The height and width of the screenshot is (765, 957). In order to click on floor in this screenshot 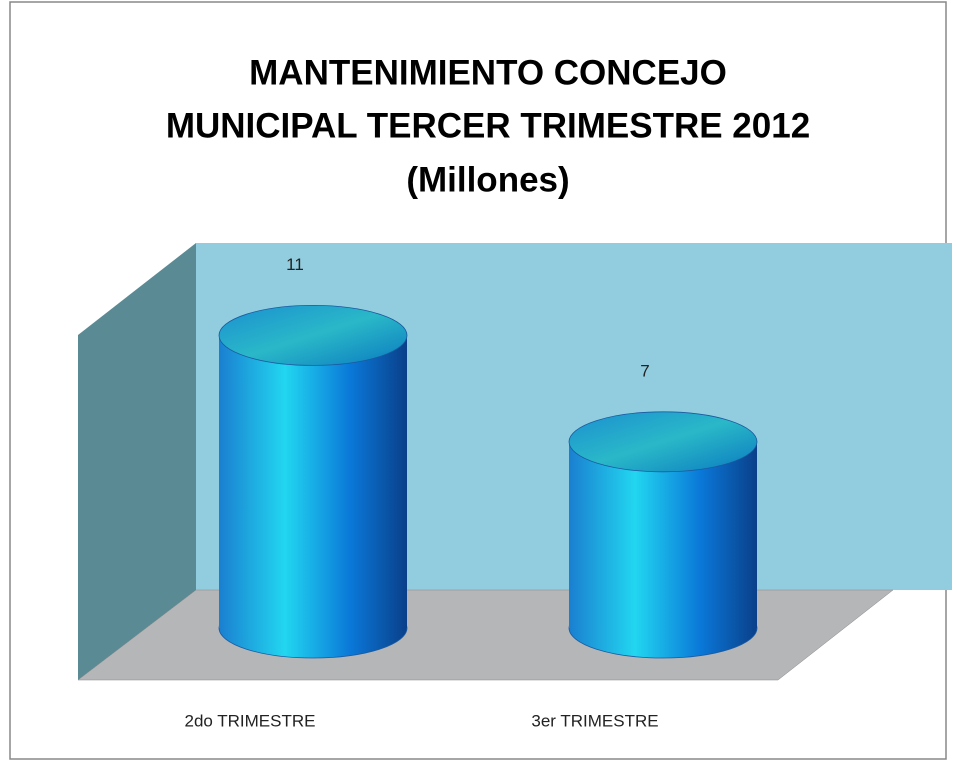, I will do `click(485, 635)`.